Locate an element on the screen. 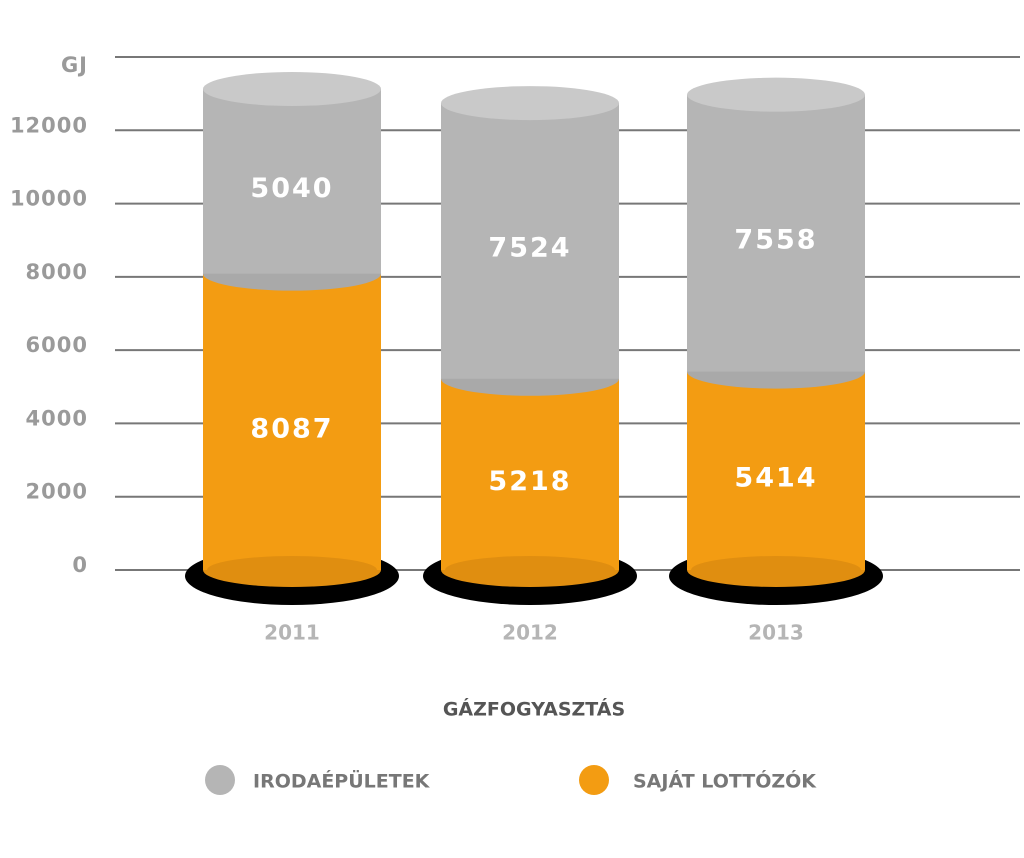  value-label: 7558 is located at coordinates (775, 240).